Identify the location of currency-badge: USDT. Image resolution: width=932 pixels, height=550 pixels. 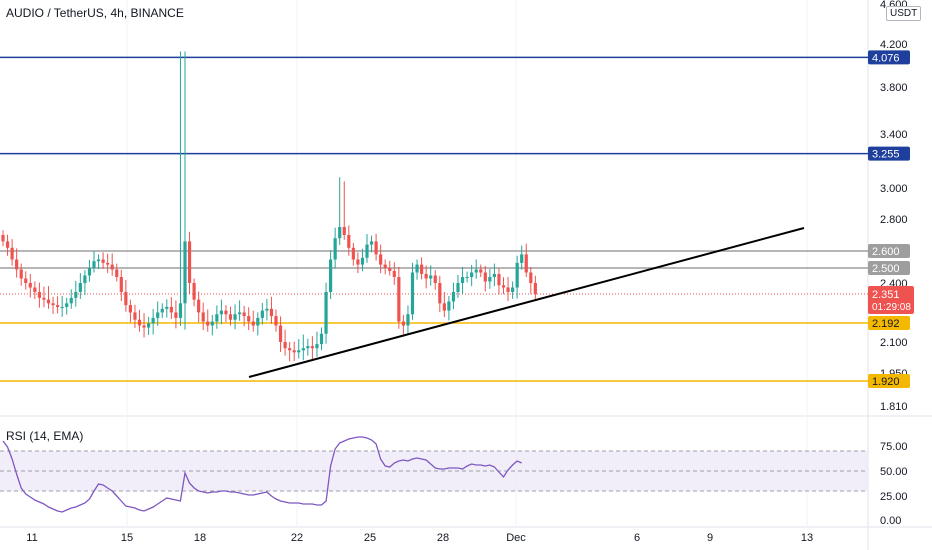
(904, 13).